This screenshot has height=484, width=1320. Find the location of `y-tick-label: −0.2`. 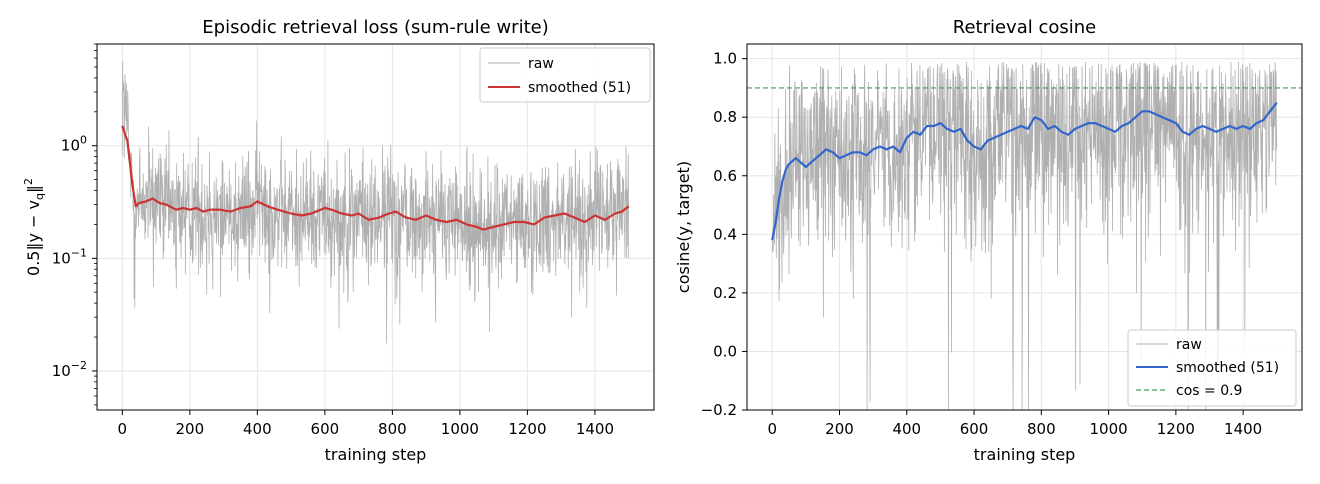

y-tick-label: −0.2 is located at coordinates (719, 410).